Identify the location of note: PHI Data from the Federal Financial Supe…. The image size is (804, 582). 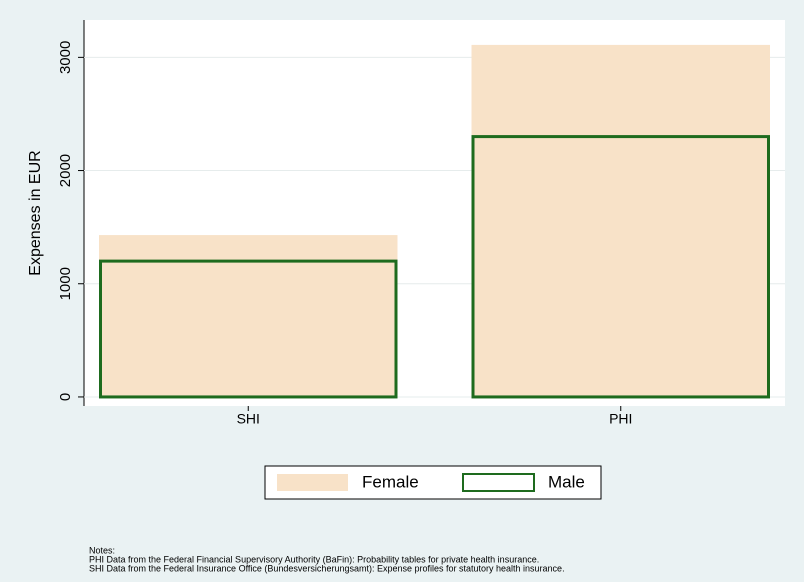
(314, 559).